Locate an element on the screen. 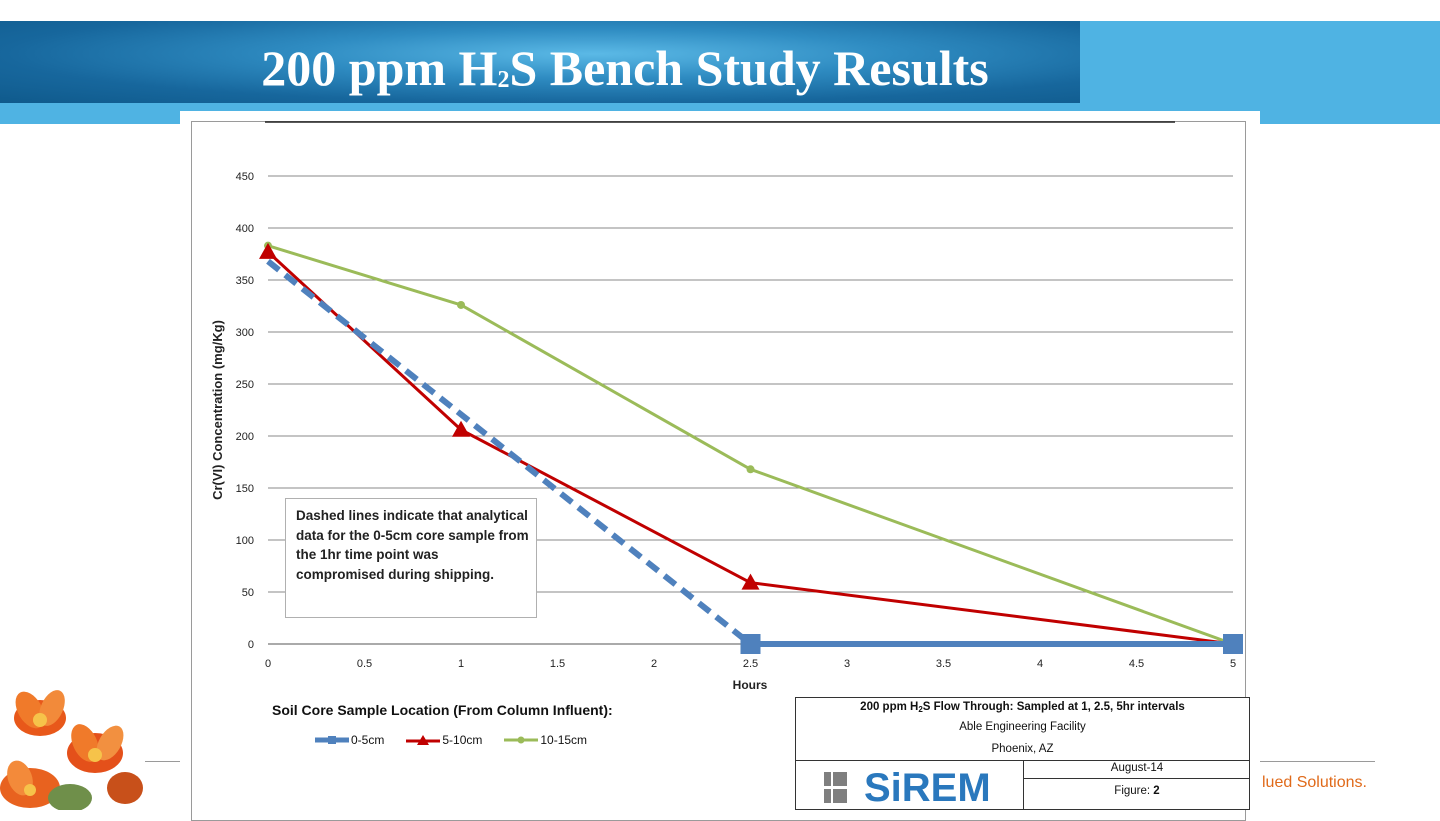  x-tick-label: 4 is located at coordinates (1040, 664).